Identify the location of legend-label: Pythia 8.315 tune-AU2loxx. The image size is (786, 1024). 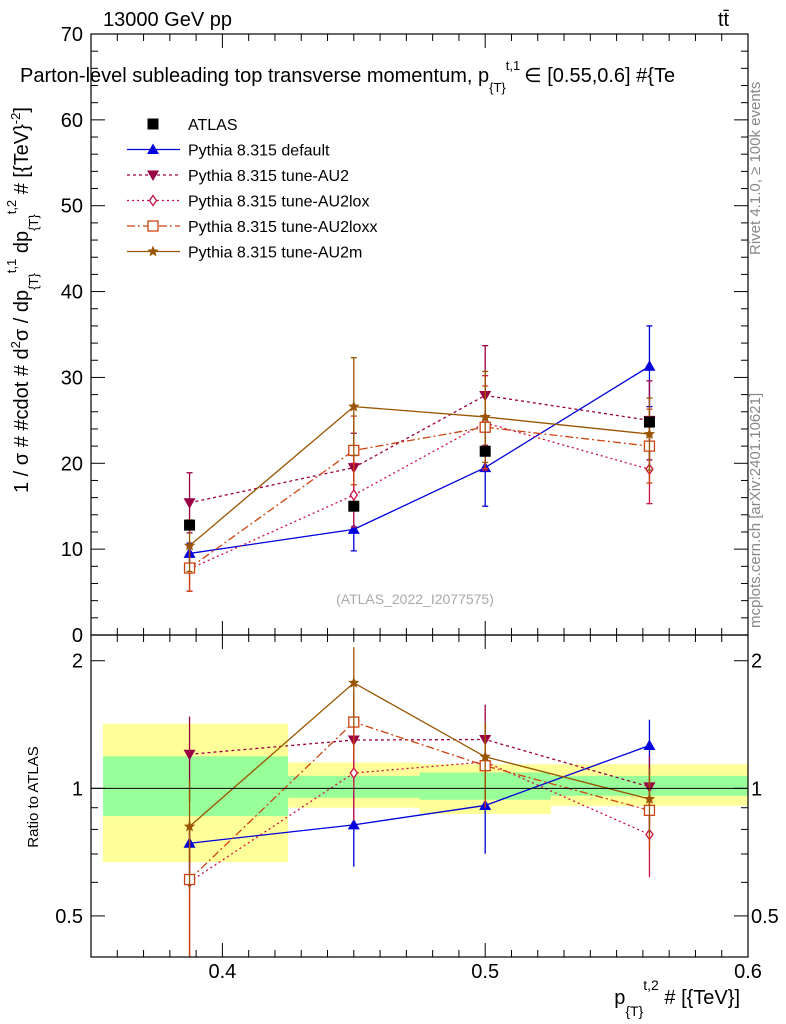
(282, 227).